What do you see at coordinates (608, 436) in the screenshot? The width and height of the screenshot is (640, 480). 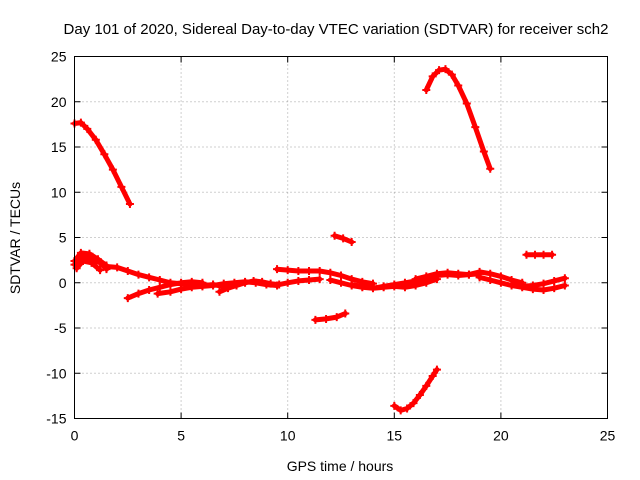 I see `x-tick-label: 25` at bounding box center [608, 436].